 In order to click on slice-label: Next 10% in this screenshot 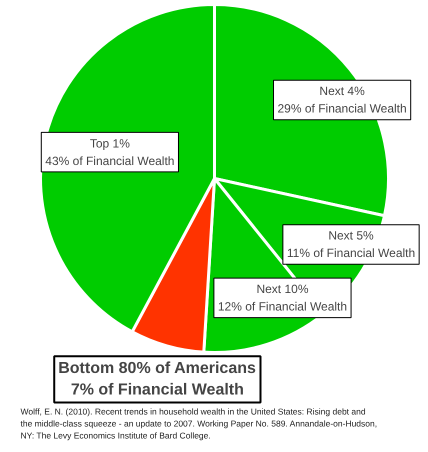, I will do `click(282, 289)`.